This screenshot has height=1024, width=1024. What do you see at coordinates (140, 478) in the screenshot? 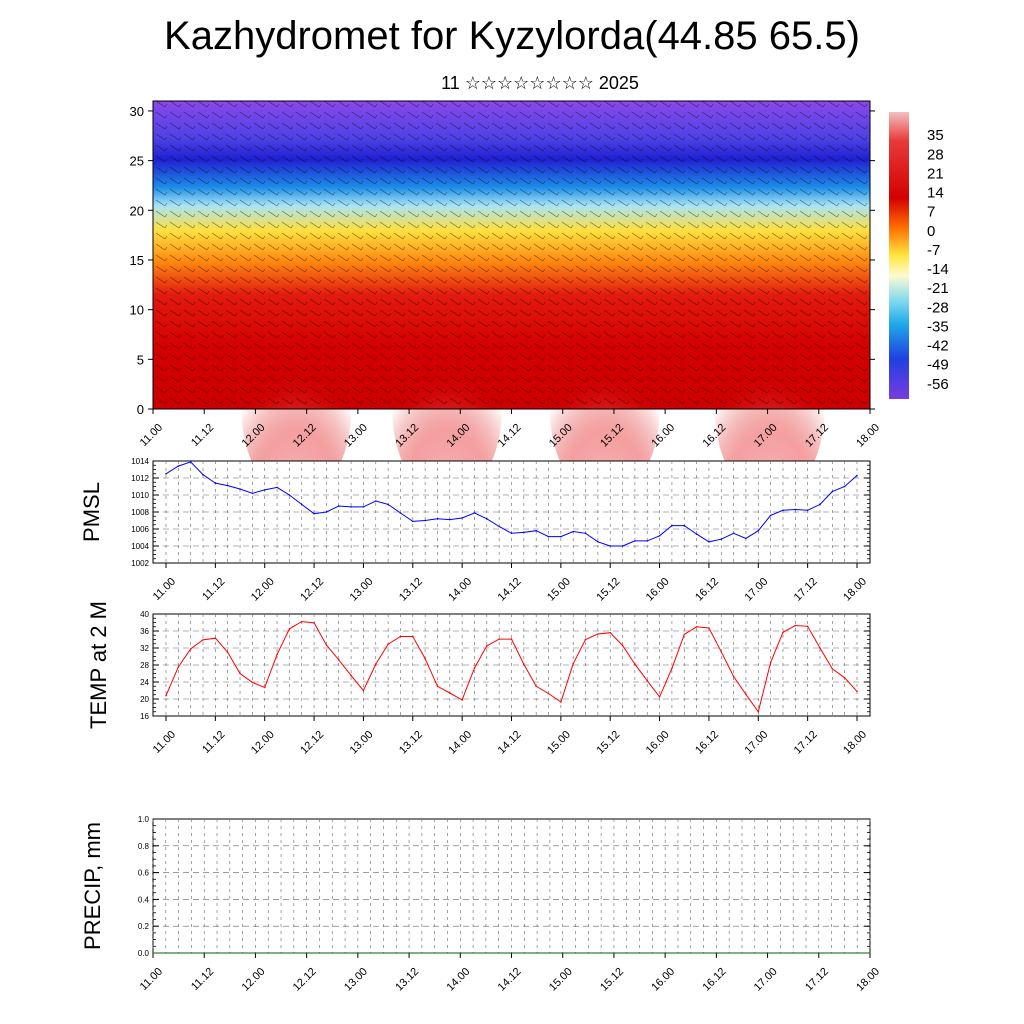
I see `y-tick-label: 1012` at bounding box center [140, 478].